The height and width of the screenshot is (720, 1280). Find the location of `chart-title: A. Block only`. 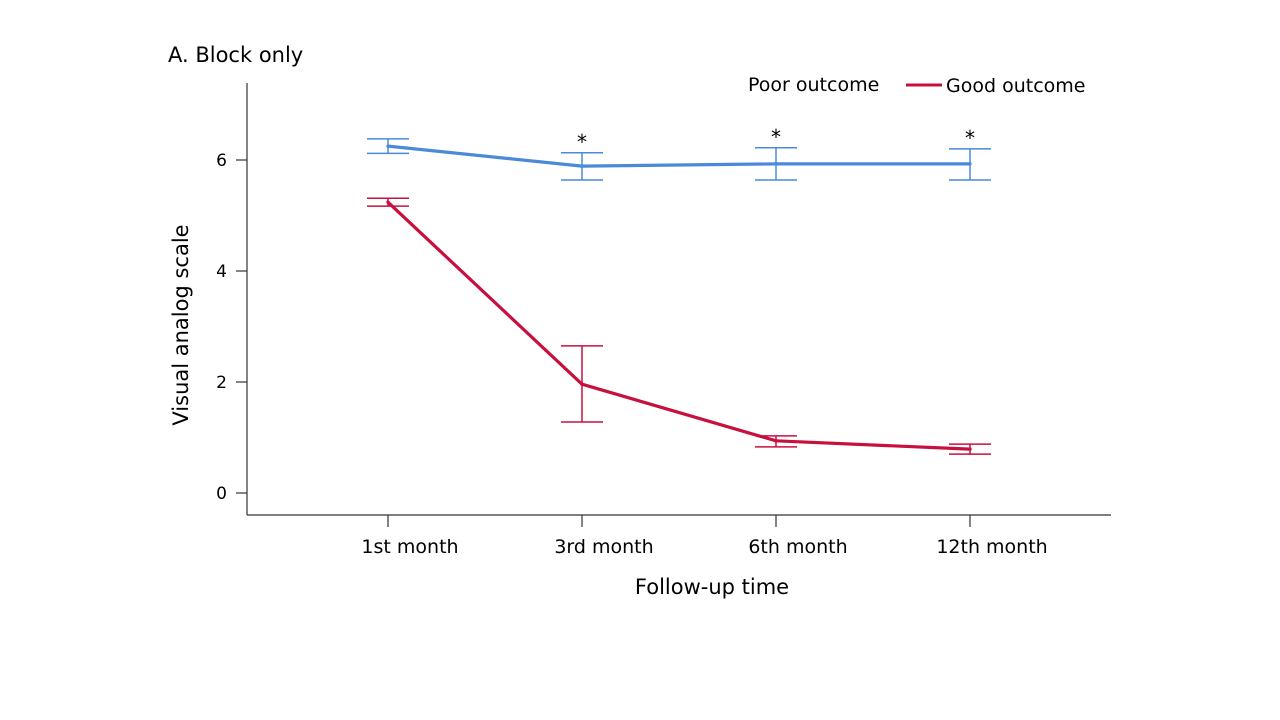

chart-title: A. Block only is located at coordinates (235, 55).